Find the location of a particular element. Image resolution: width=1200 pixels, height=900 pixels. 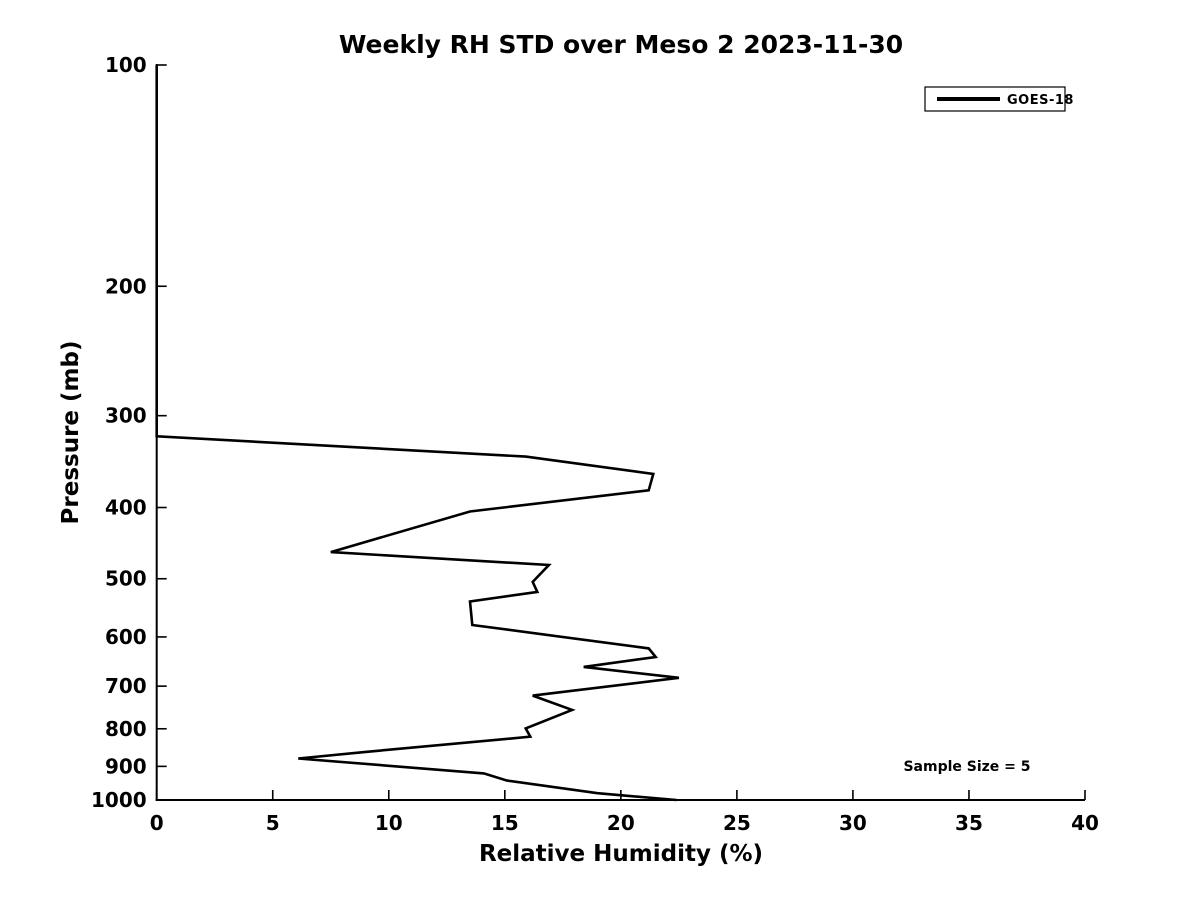

x-tick-label: 0 is located at coordinates (157, 823).